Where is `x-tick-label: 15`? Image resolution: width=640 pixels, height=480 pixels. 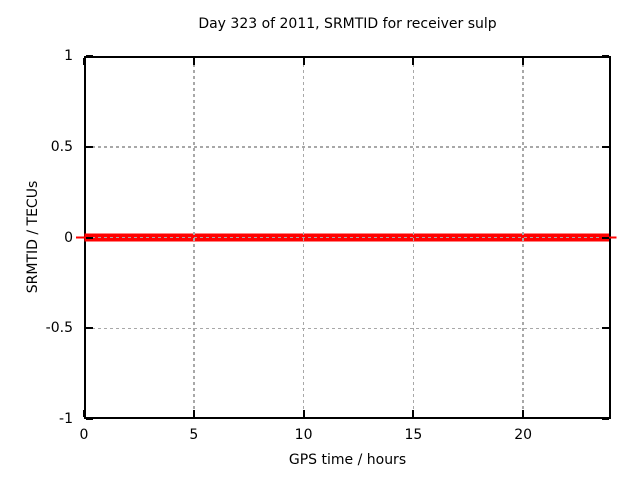
x-tick-label: 15 is located at coordinates (413, 435).